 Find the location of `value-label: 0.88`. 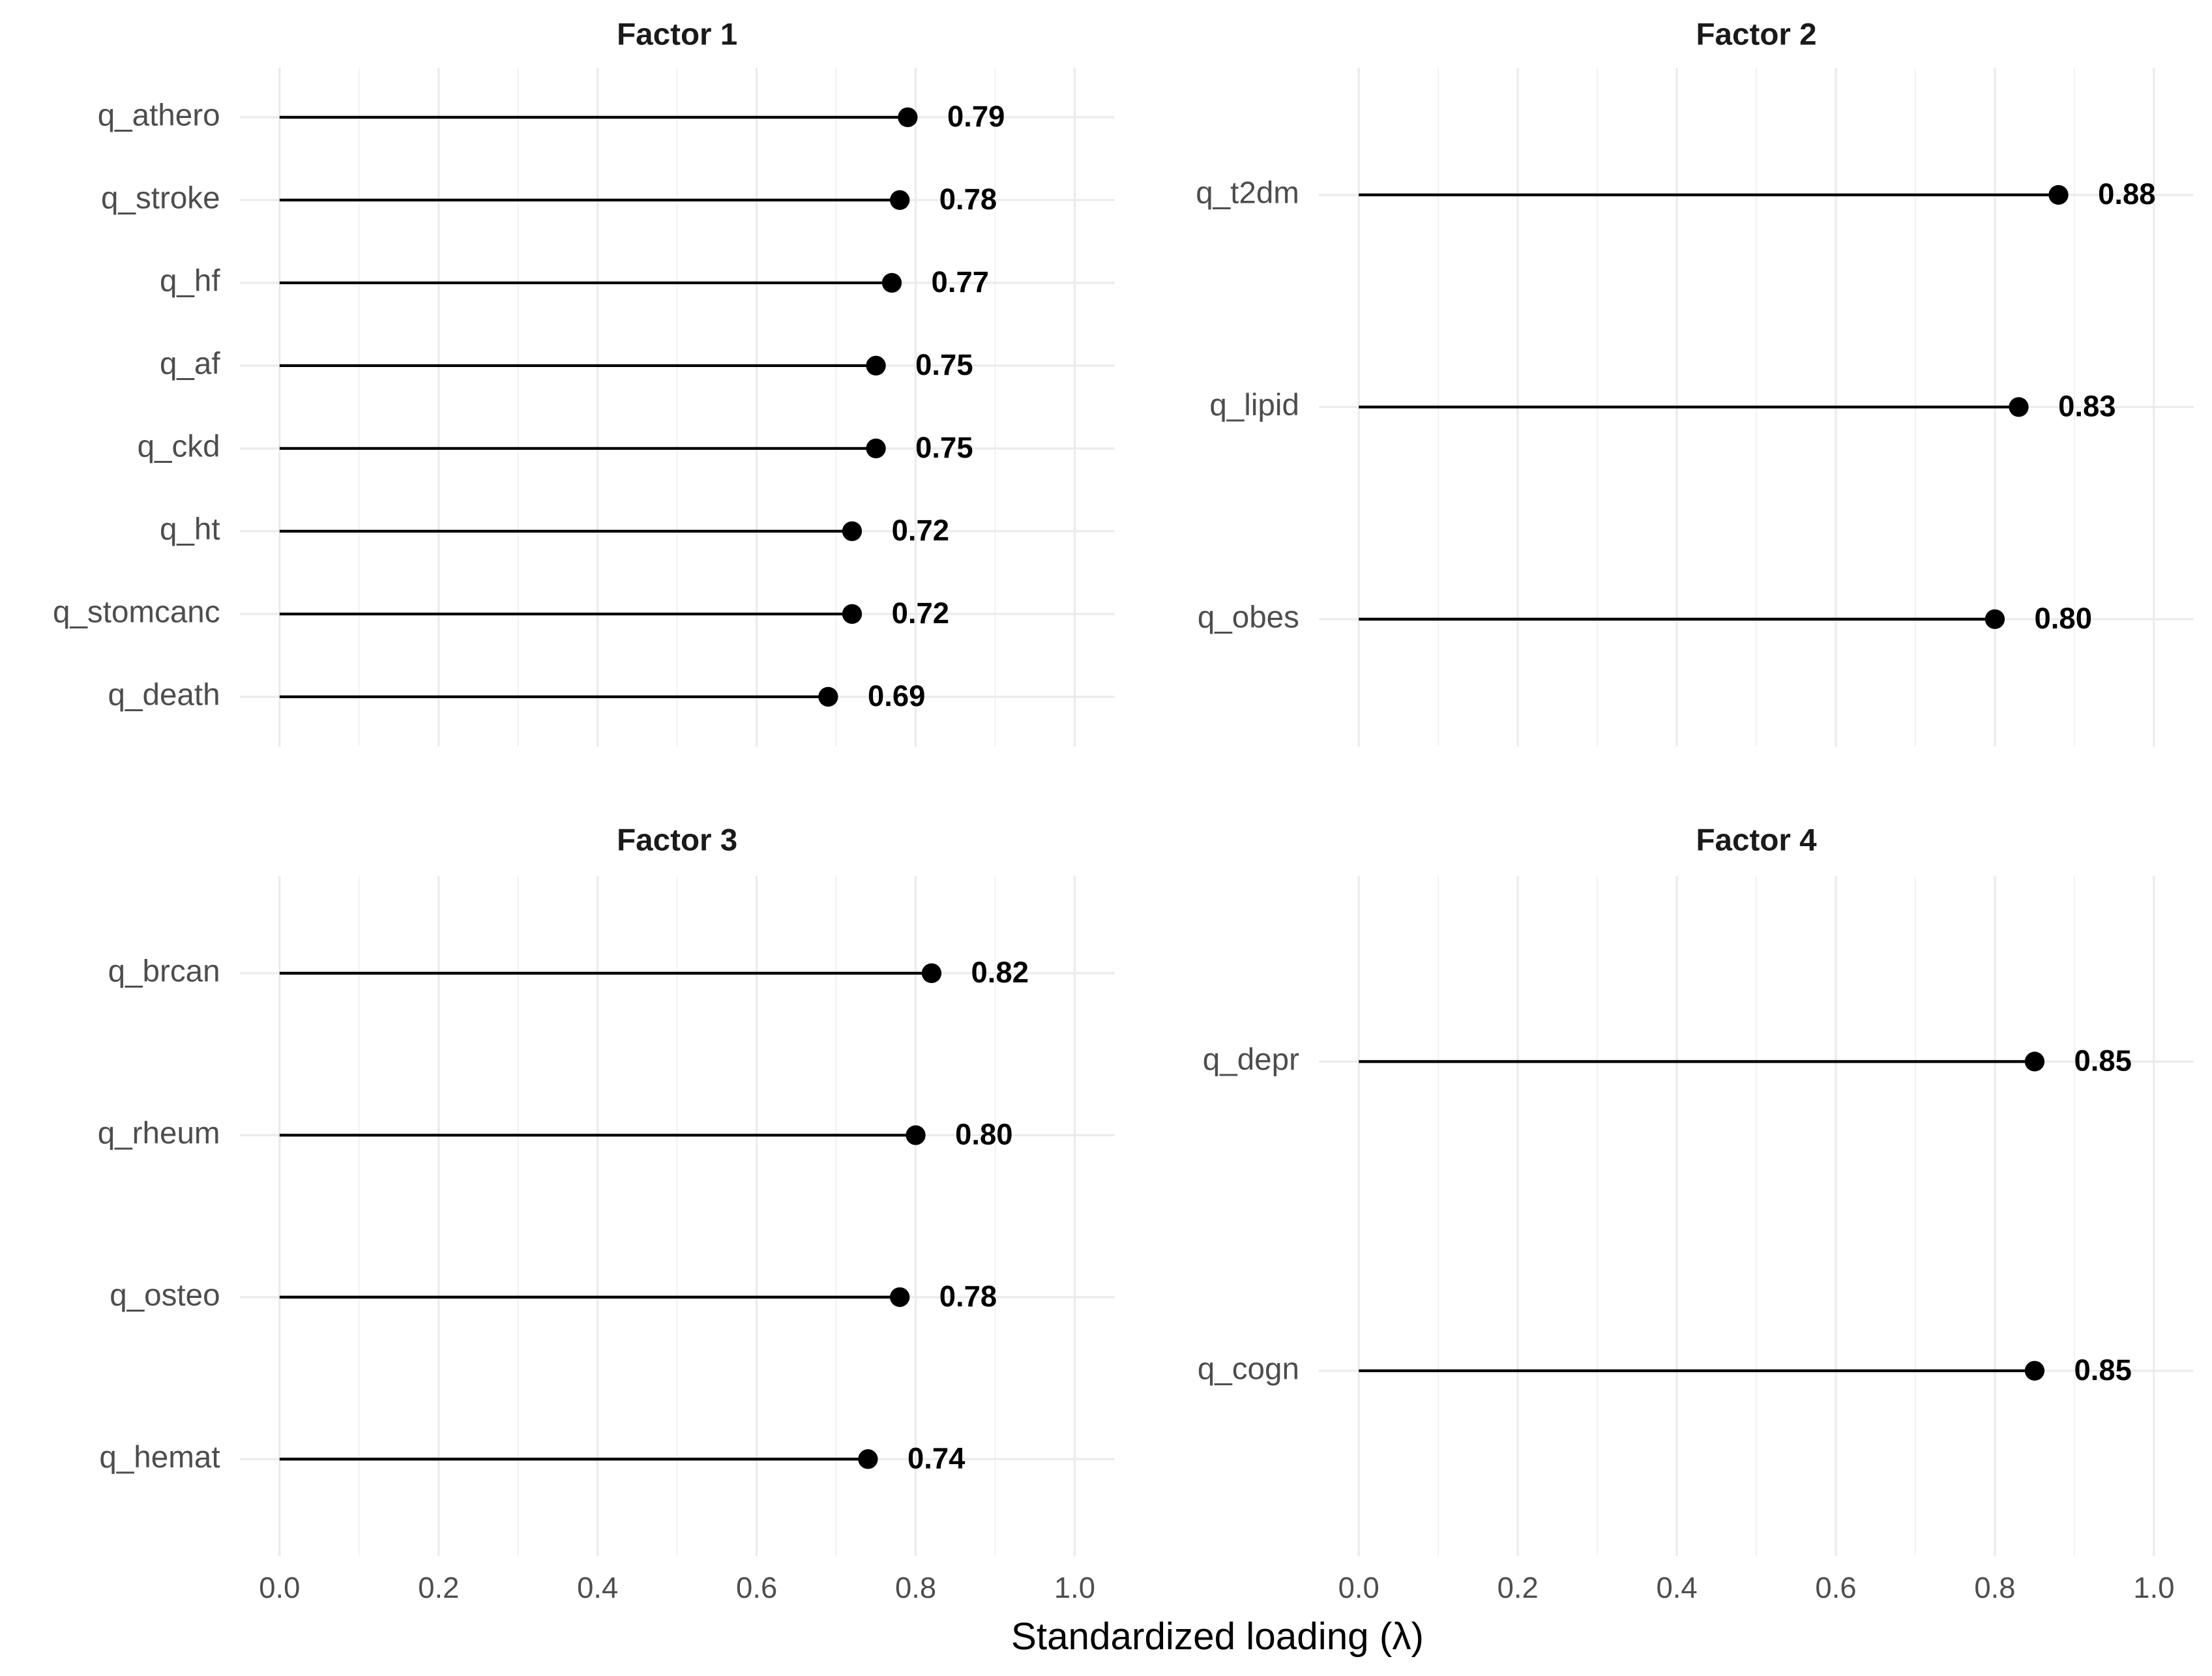

value-label: 0.88 is located at coordinates (2126, 194).